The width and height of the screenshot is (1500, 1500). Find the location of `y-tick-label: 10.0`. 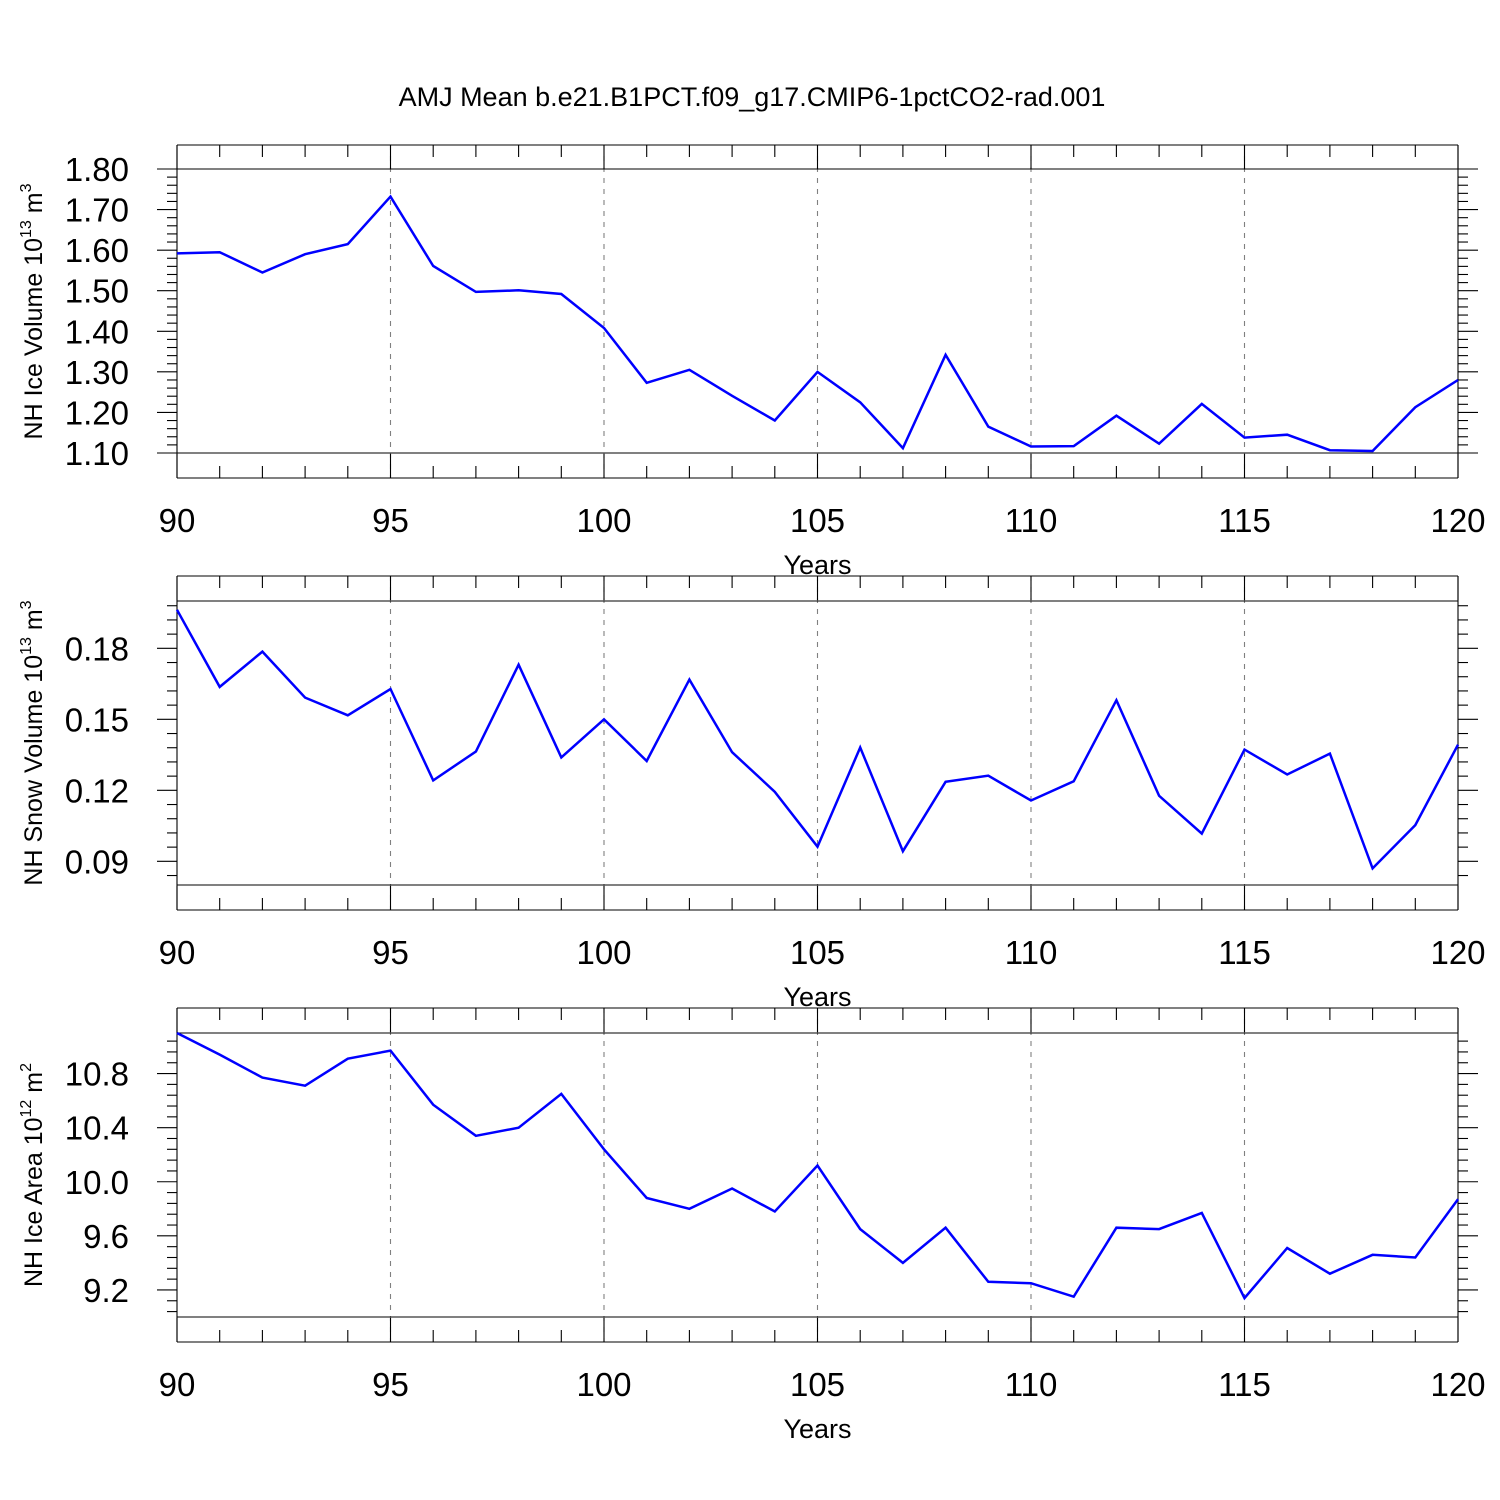

y-tick-label: 10.0 is located at coordinates (97, 1182).